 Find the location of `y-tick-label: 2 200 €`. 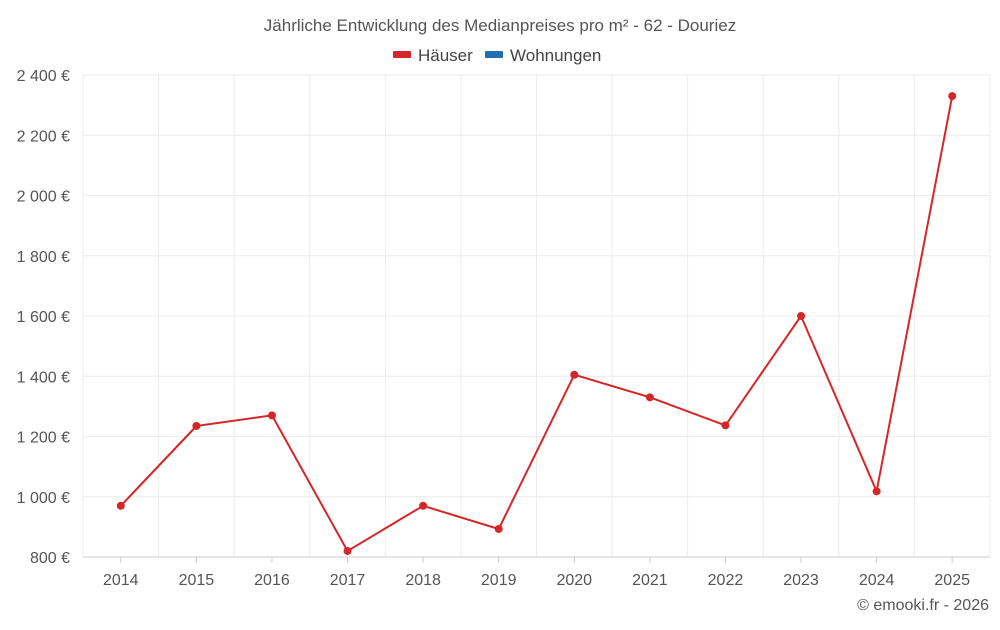

y-tick-label: 2 200 € is located at coordinates (43, 136).